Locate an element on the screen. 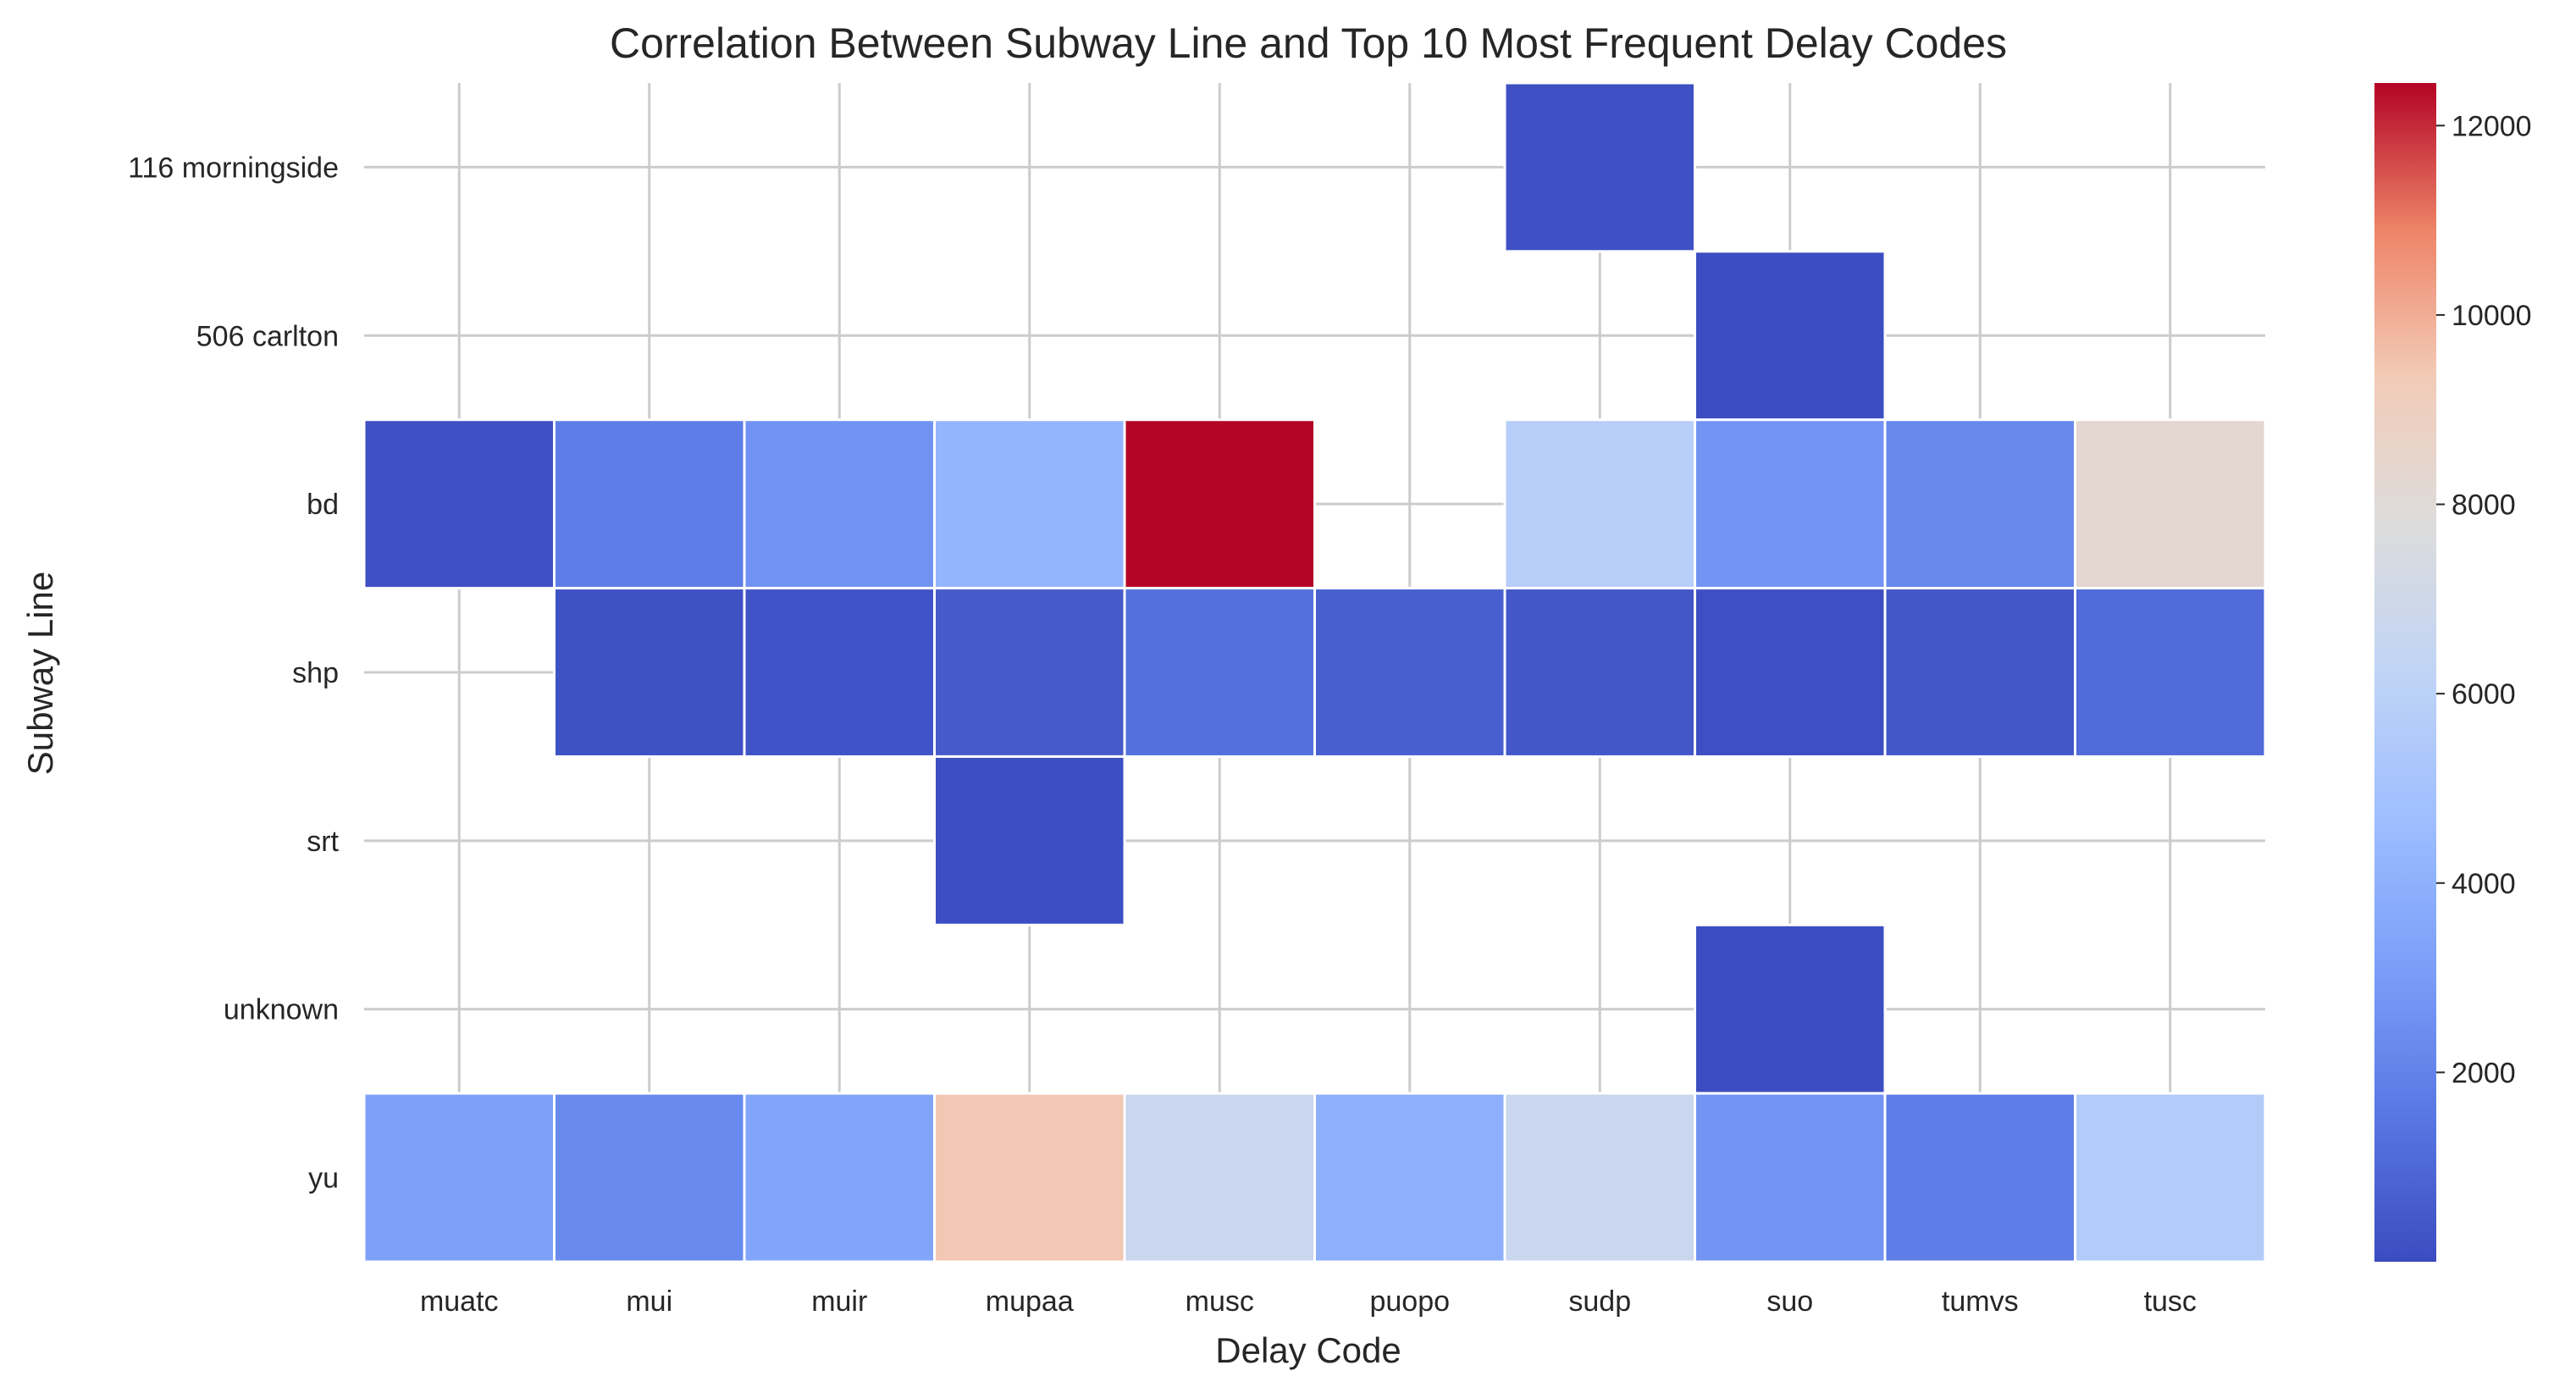 This screenshot has width=2576, height=1393. y-tick-label: yu is located at coordinates (323, 1179).